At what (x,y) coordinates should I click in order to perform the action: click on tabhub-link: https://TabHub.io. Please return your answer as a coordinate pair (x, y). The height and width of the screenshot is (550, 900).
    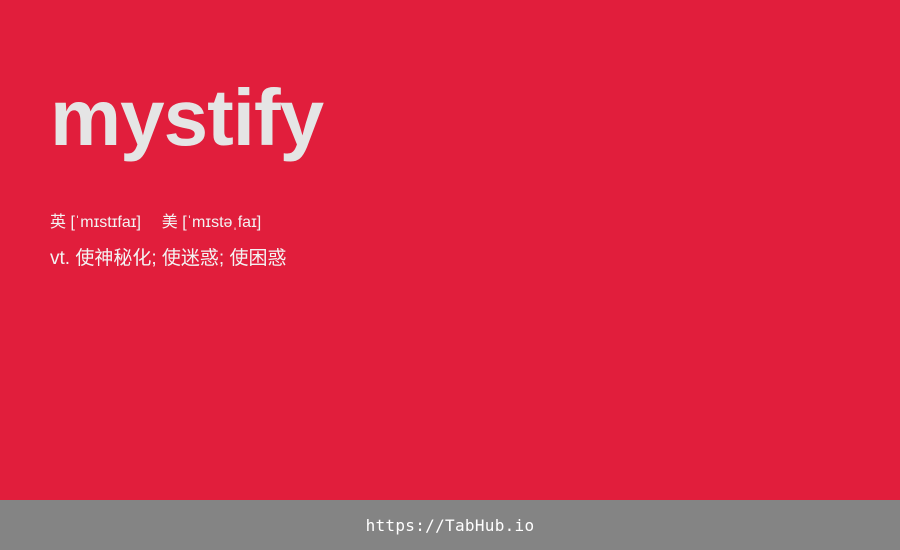
    Looking at the image, I should click on (450, 525).